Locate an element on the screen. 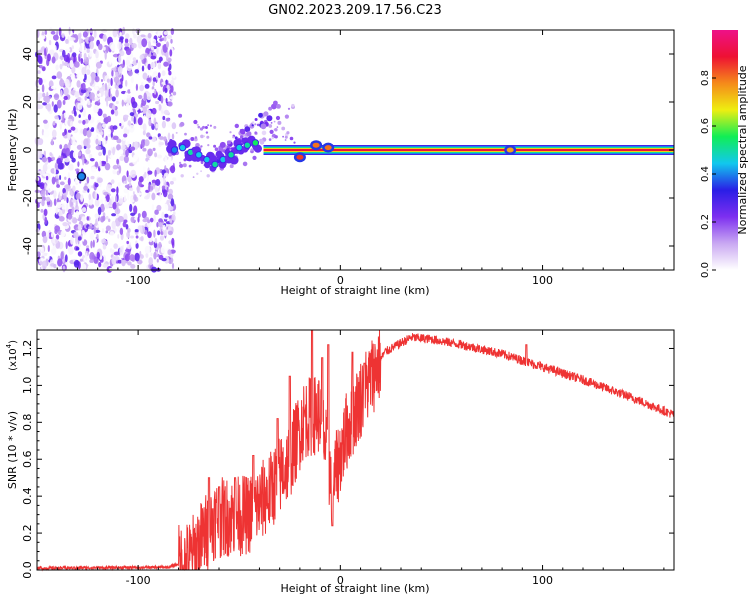  snr-scale-base: (x10 is located at coordinates (13, 359).